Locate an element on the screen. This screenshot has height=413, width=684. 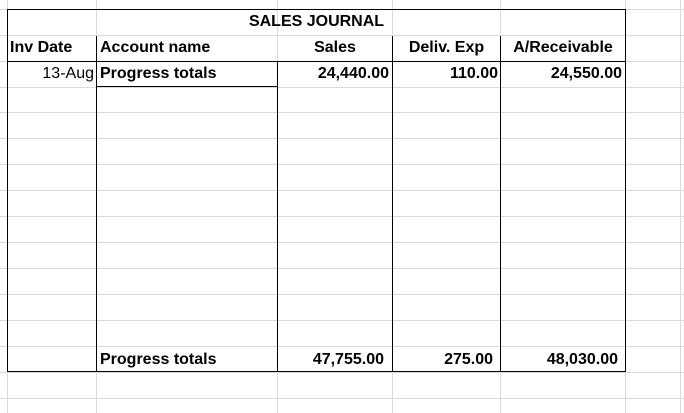
header-deliv-exp: Deliv. Exp is located at coordinates (446, 47).